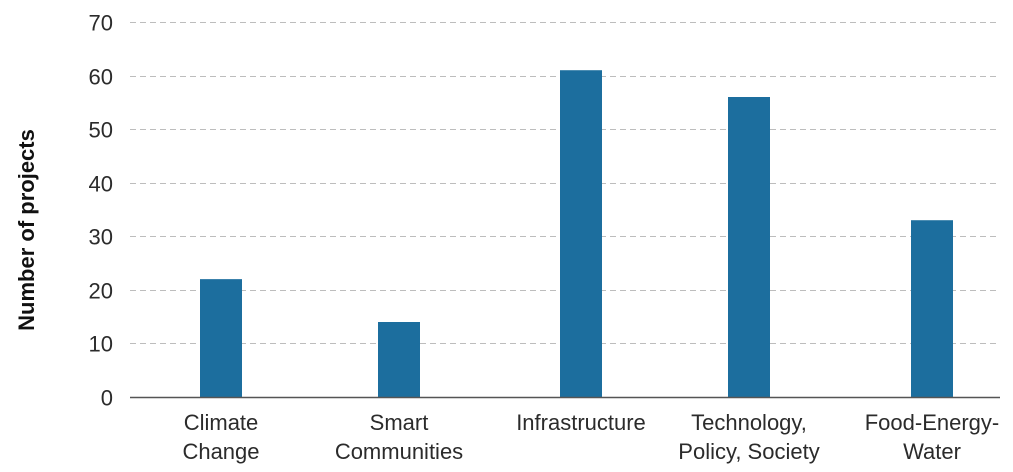  I want to click on y-tick-label-60: 60, so click(101, 77).